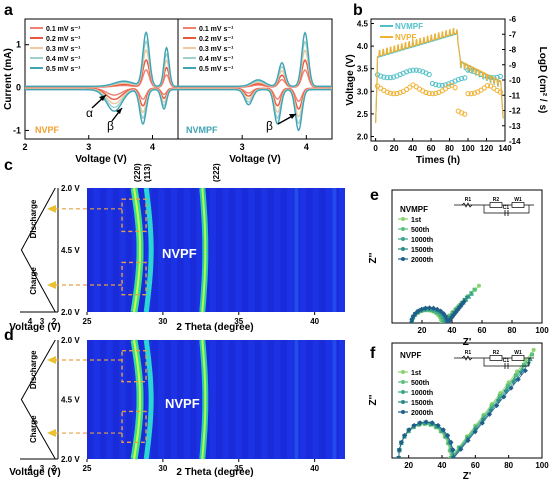 The image size is (554, 484). I want to click on circuit-label: C1, so click(506, 361).